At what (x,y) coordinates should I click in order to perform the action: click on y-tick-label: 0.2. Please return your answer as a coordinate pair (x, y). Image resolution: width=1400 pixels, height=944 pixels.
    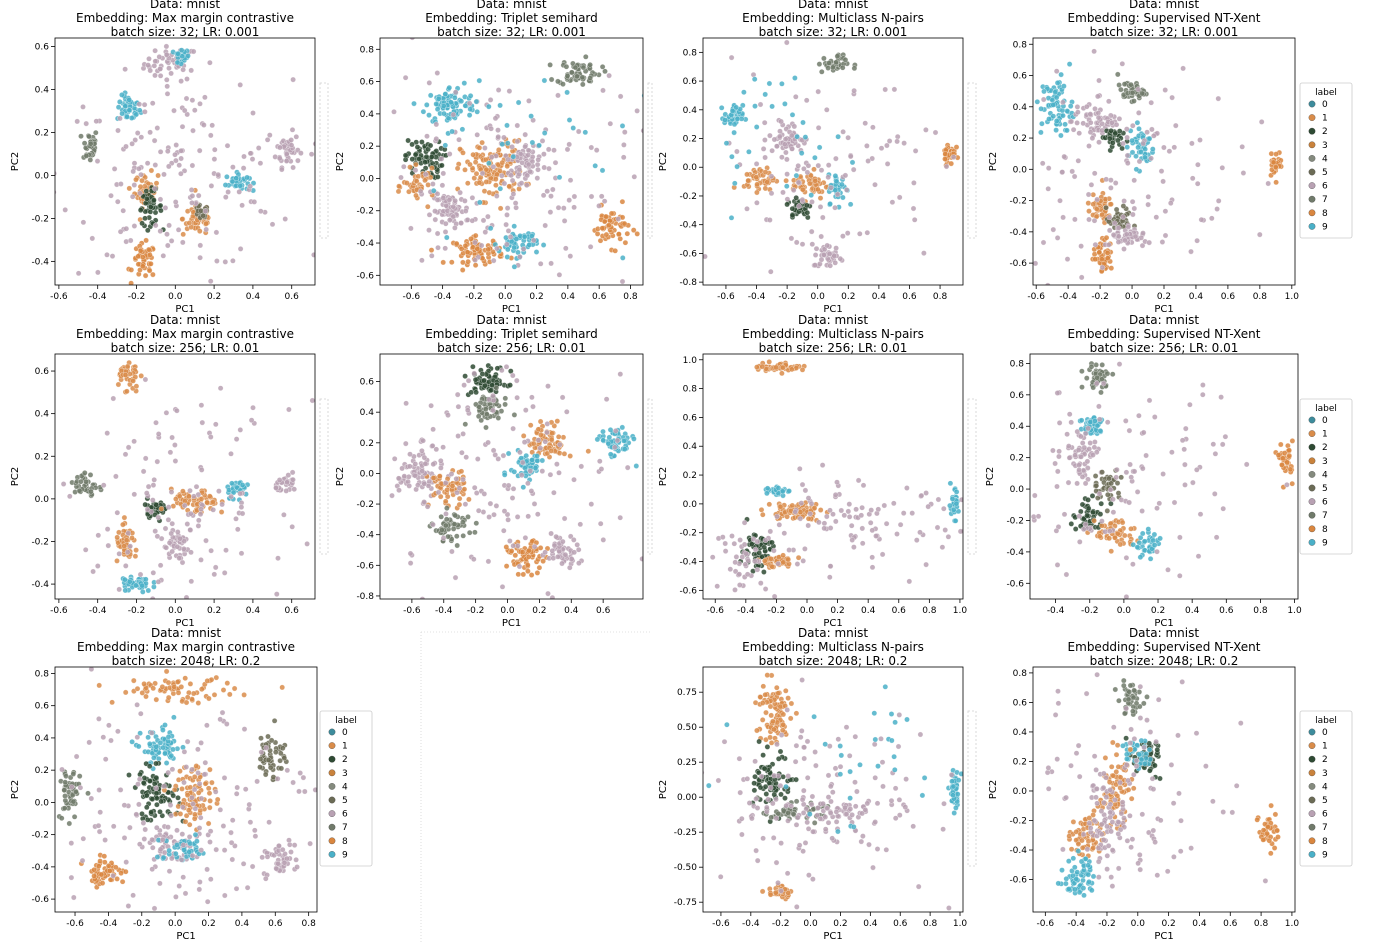
    Looking at the image, I should click on (690, 140).